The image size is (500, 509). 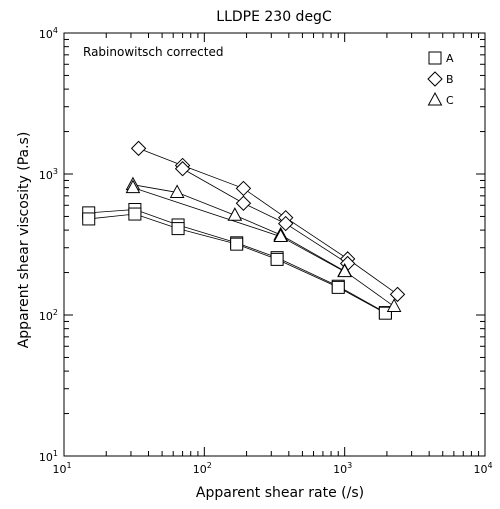 I want to click on series-c, so click(x=263, y=244).